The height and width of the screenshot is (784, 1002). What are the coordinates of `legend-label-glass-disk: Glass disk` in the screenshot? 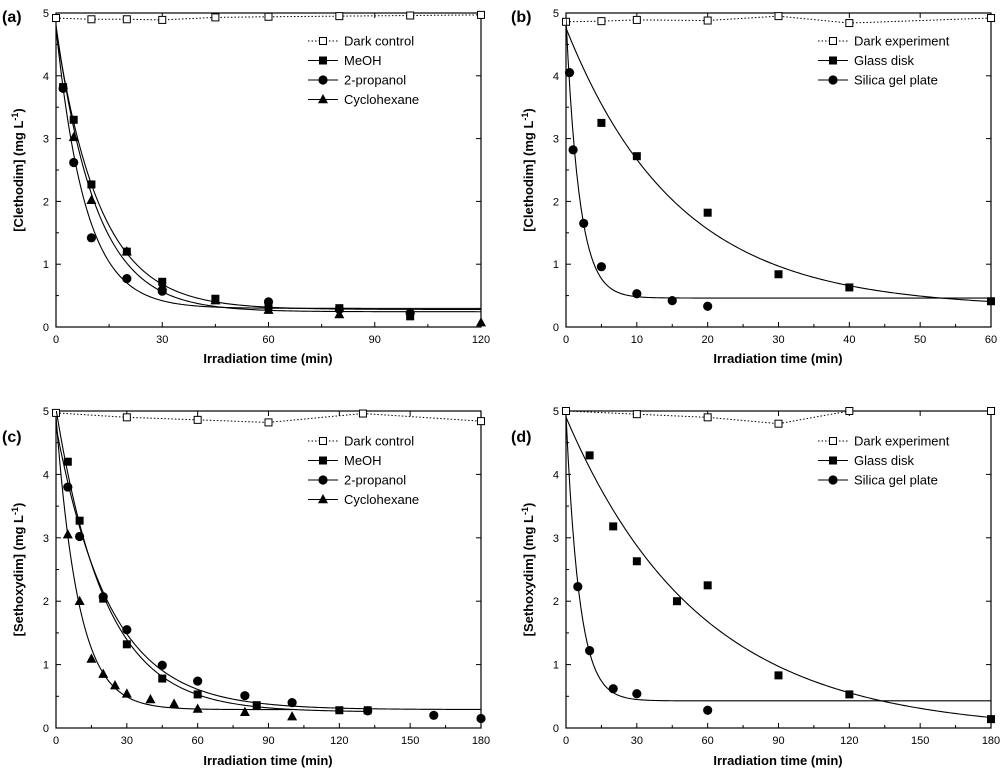 It's located at (884, 460).